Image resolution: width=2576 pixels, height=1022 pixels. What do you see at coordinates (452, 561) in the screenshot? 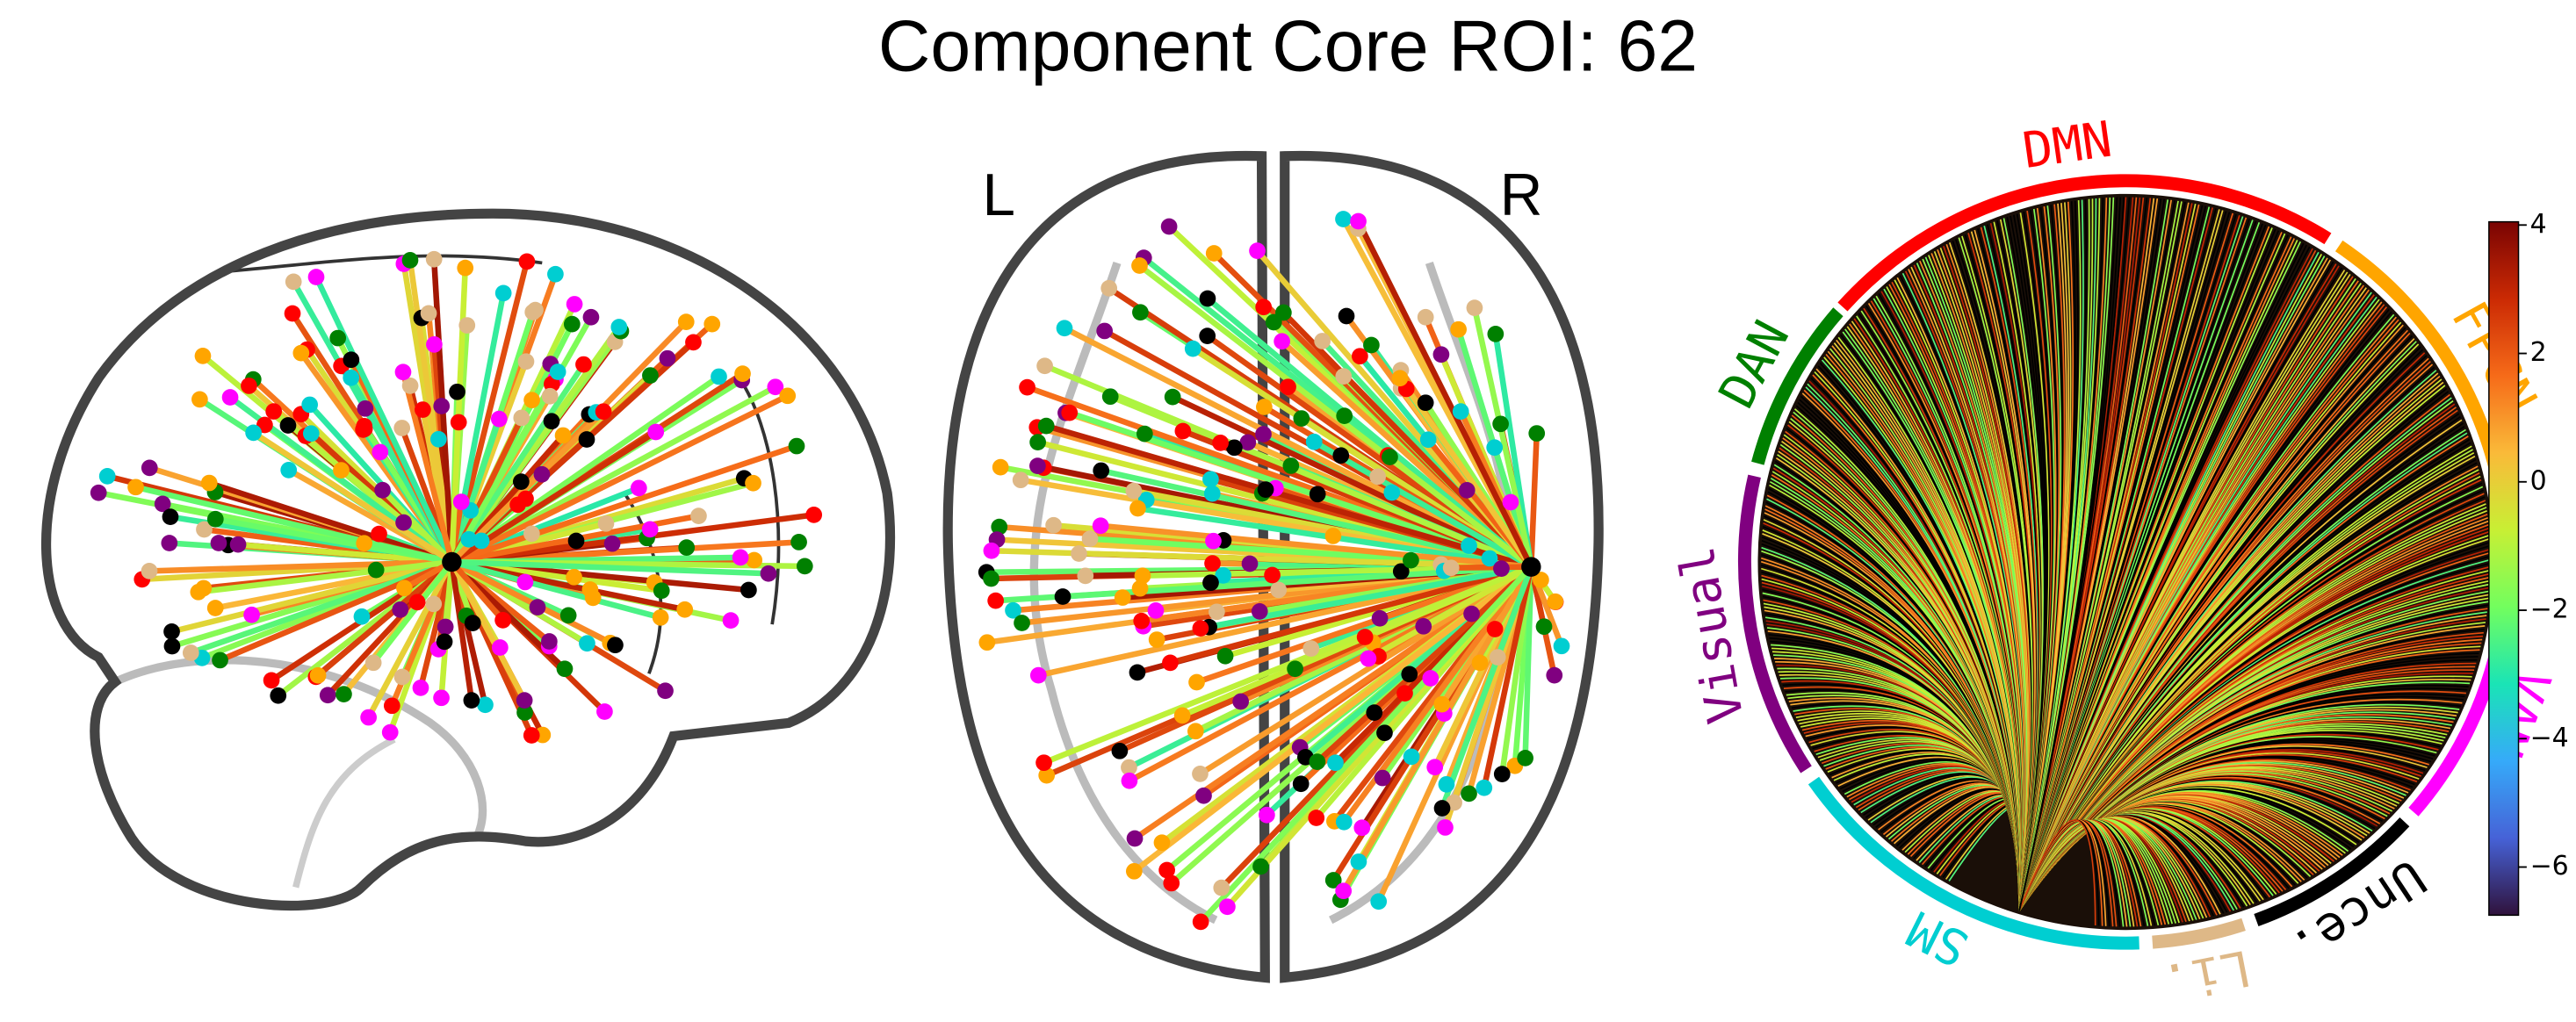
I see `core-roi` at bounding box center [452, 561].